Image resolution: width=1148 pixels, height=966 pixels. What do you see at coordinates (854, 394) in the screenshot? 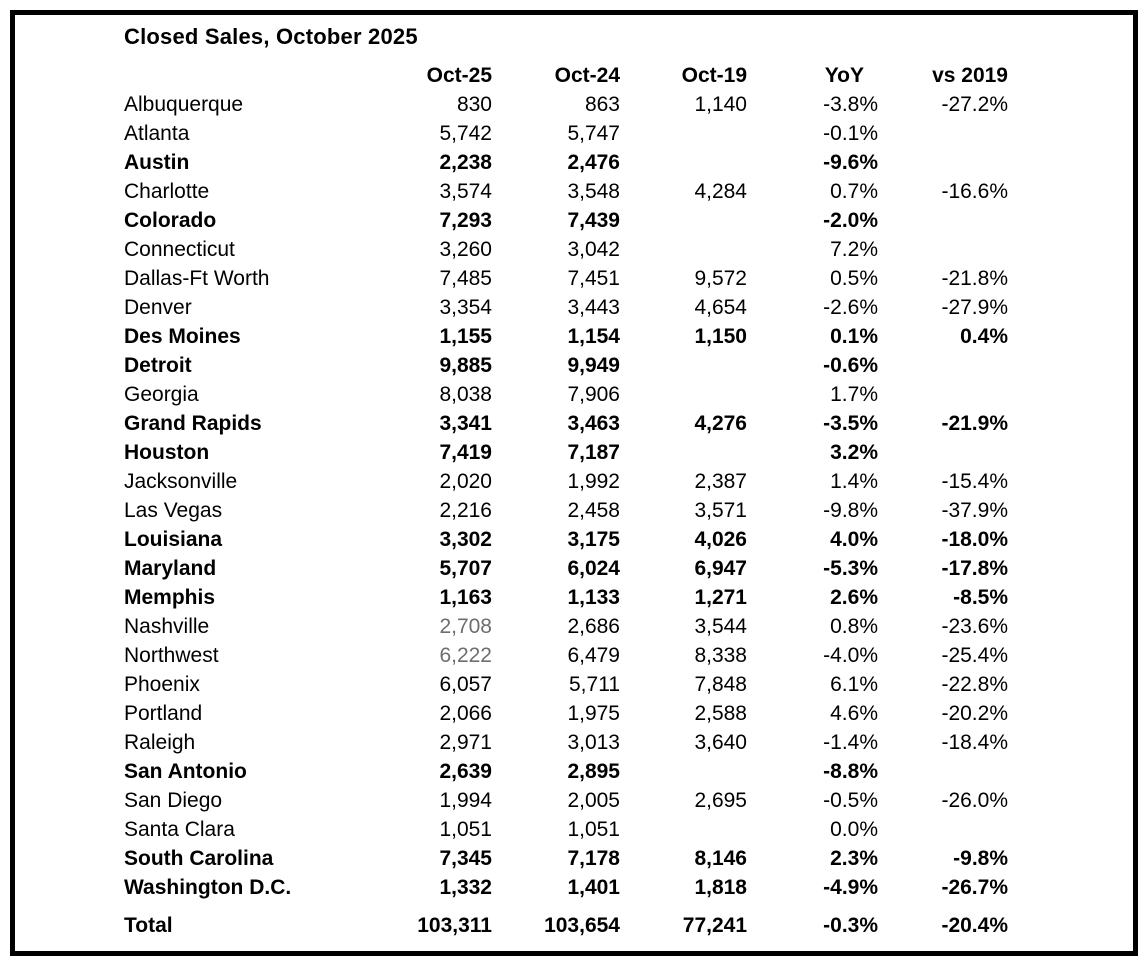
I see `cell-yoy: 1.7%` at bounding box center [854, 394].